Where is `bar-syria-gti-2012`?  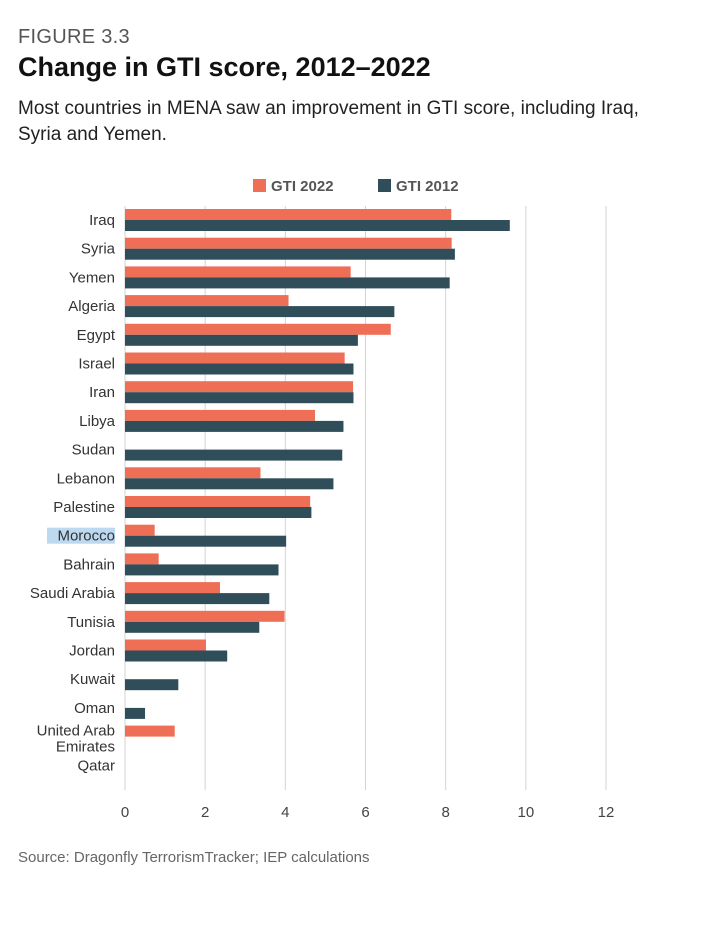
bar-syria-gti-2012 is located at coordinates (290, 254).